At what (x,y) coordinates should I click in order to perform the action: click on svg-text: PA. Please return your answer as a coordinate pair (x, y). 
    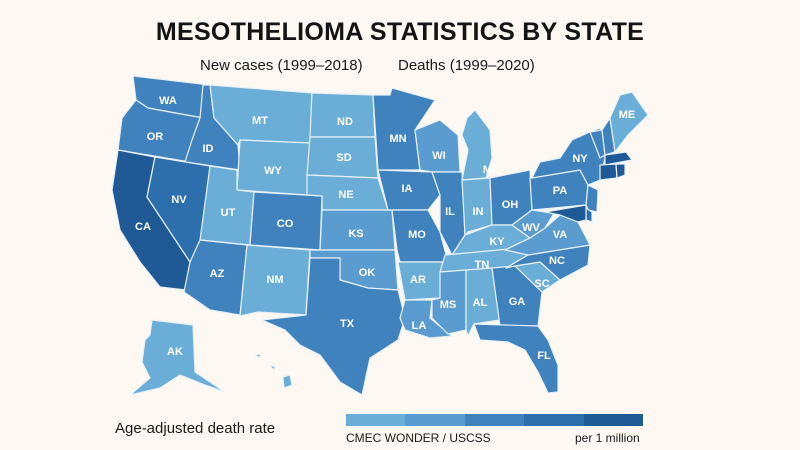
    Looking at the image, I should click on (560, 191).